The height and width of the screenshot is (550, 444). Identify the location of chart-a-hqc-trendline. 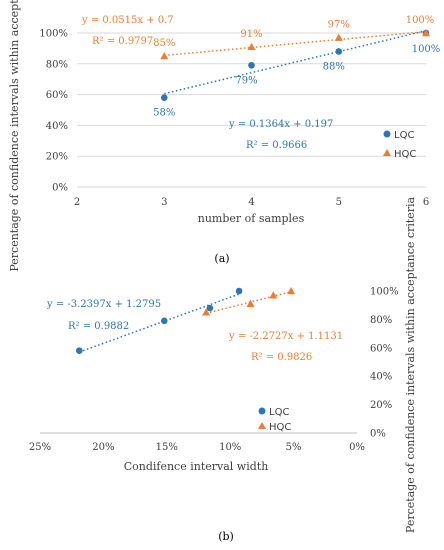
(295, 43).